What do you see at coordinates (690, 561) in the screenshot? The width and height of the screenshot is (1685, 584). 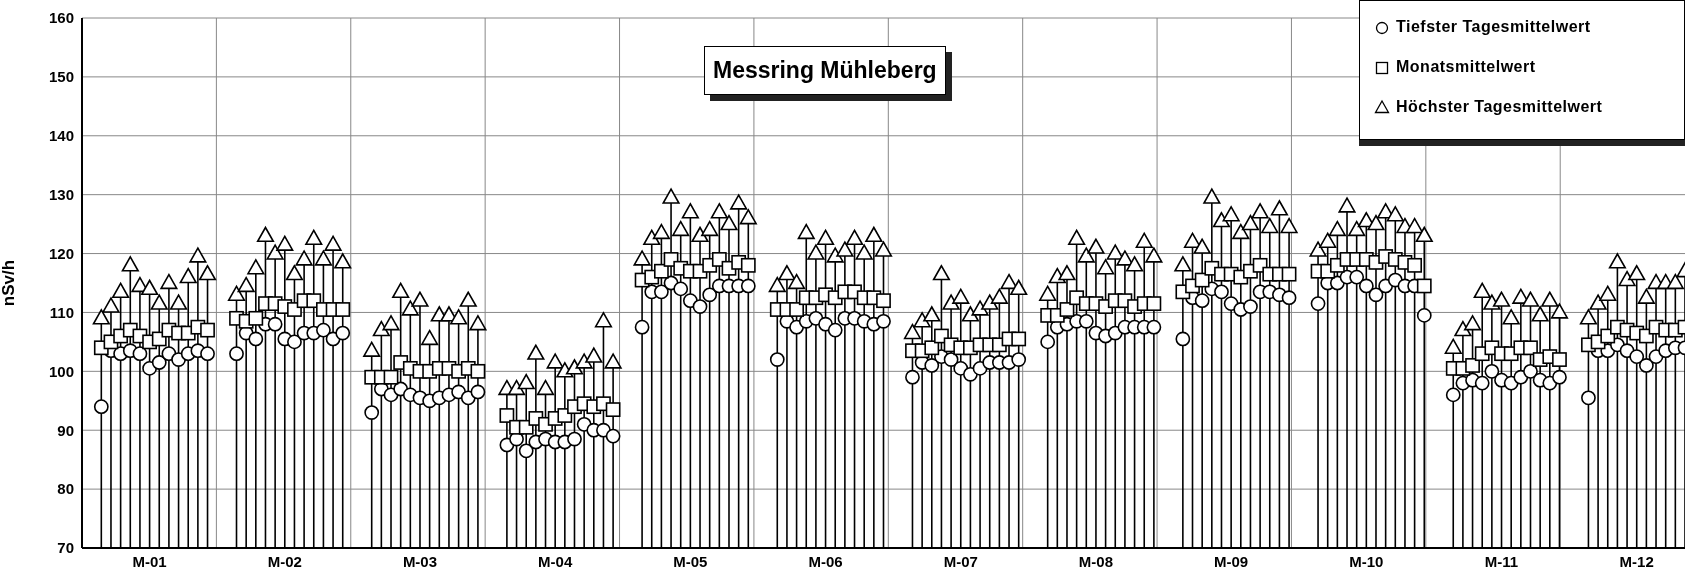 I see `x-tick-label: M-05` at bounding box center [690, 561].